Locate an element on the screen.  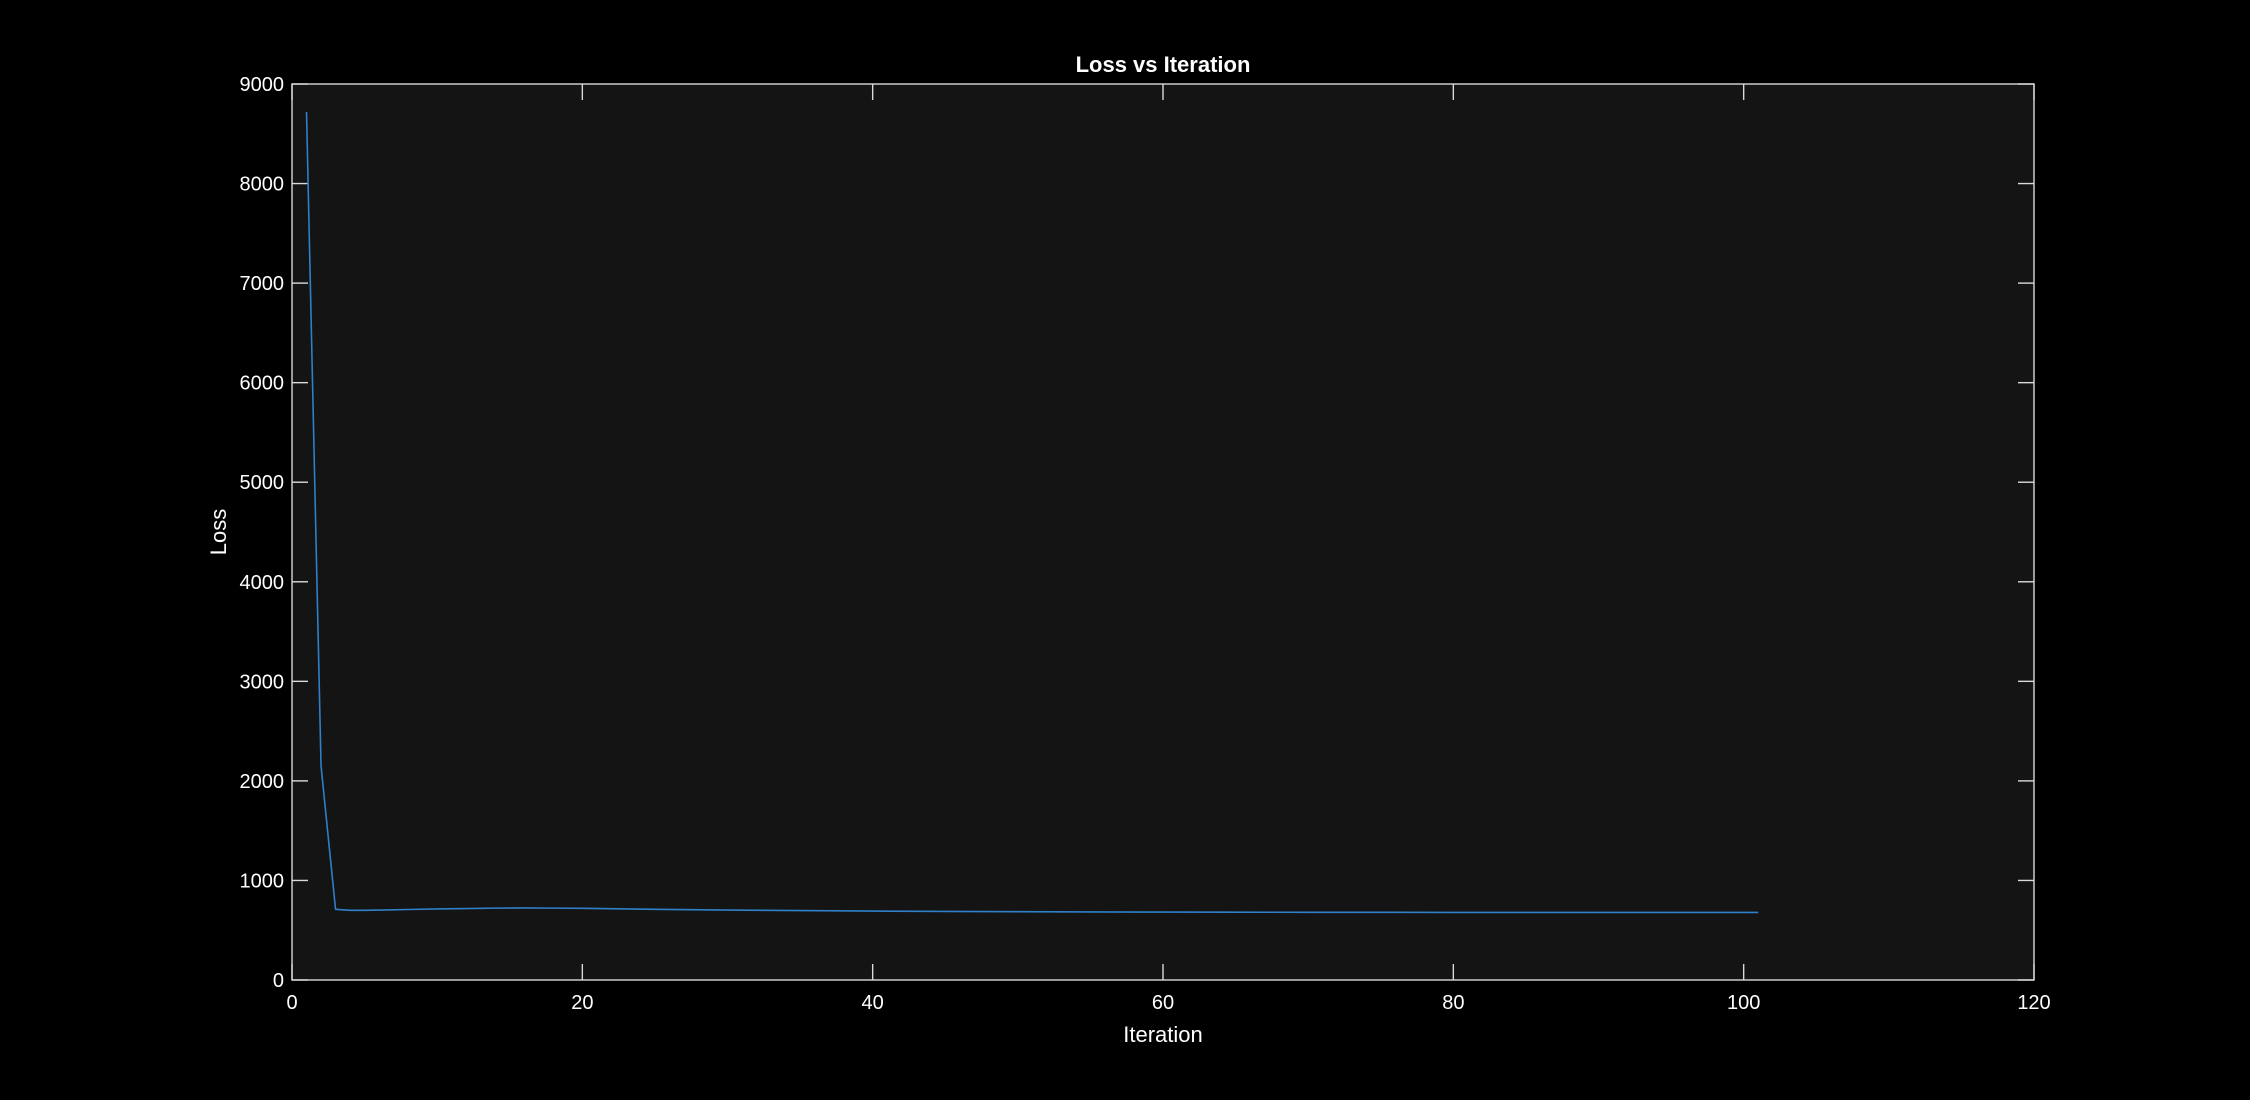
x-tick-label: 100 is located at coordinates (1743, 1003).